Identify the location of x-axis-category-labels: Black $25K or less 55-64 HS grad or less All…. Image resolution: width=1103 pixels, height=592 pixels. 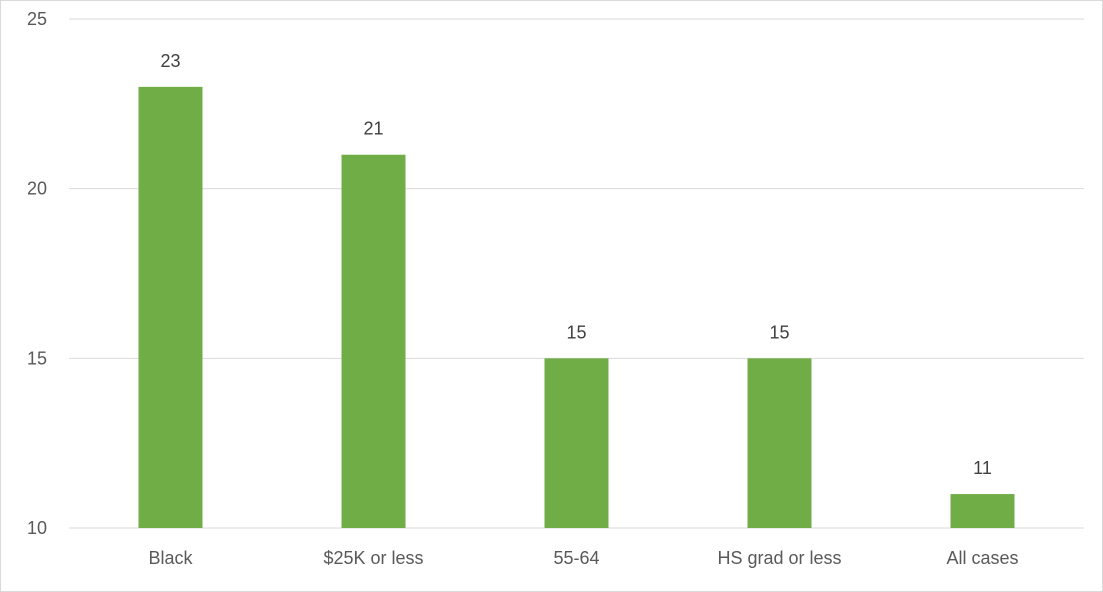
(583, 558).